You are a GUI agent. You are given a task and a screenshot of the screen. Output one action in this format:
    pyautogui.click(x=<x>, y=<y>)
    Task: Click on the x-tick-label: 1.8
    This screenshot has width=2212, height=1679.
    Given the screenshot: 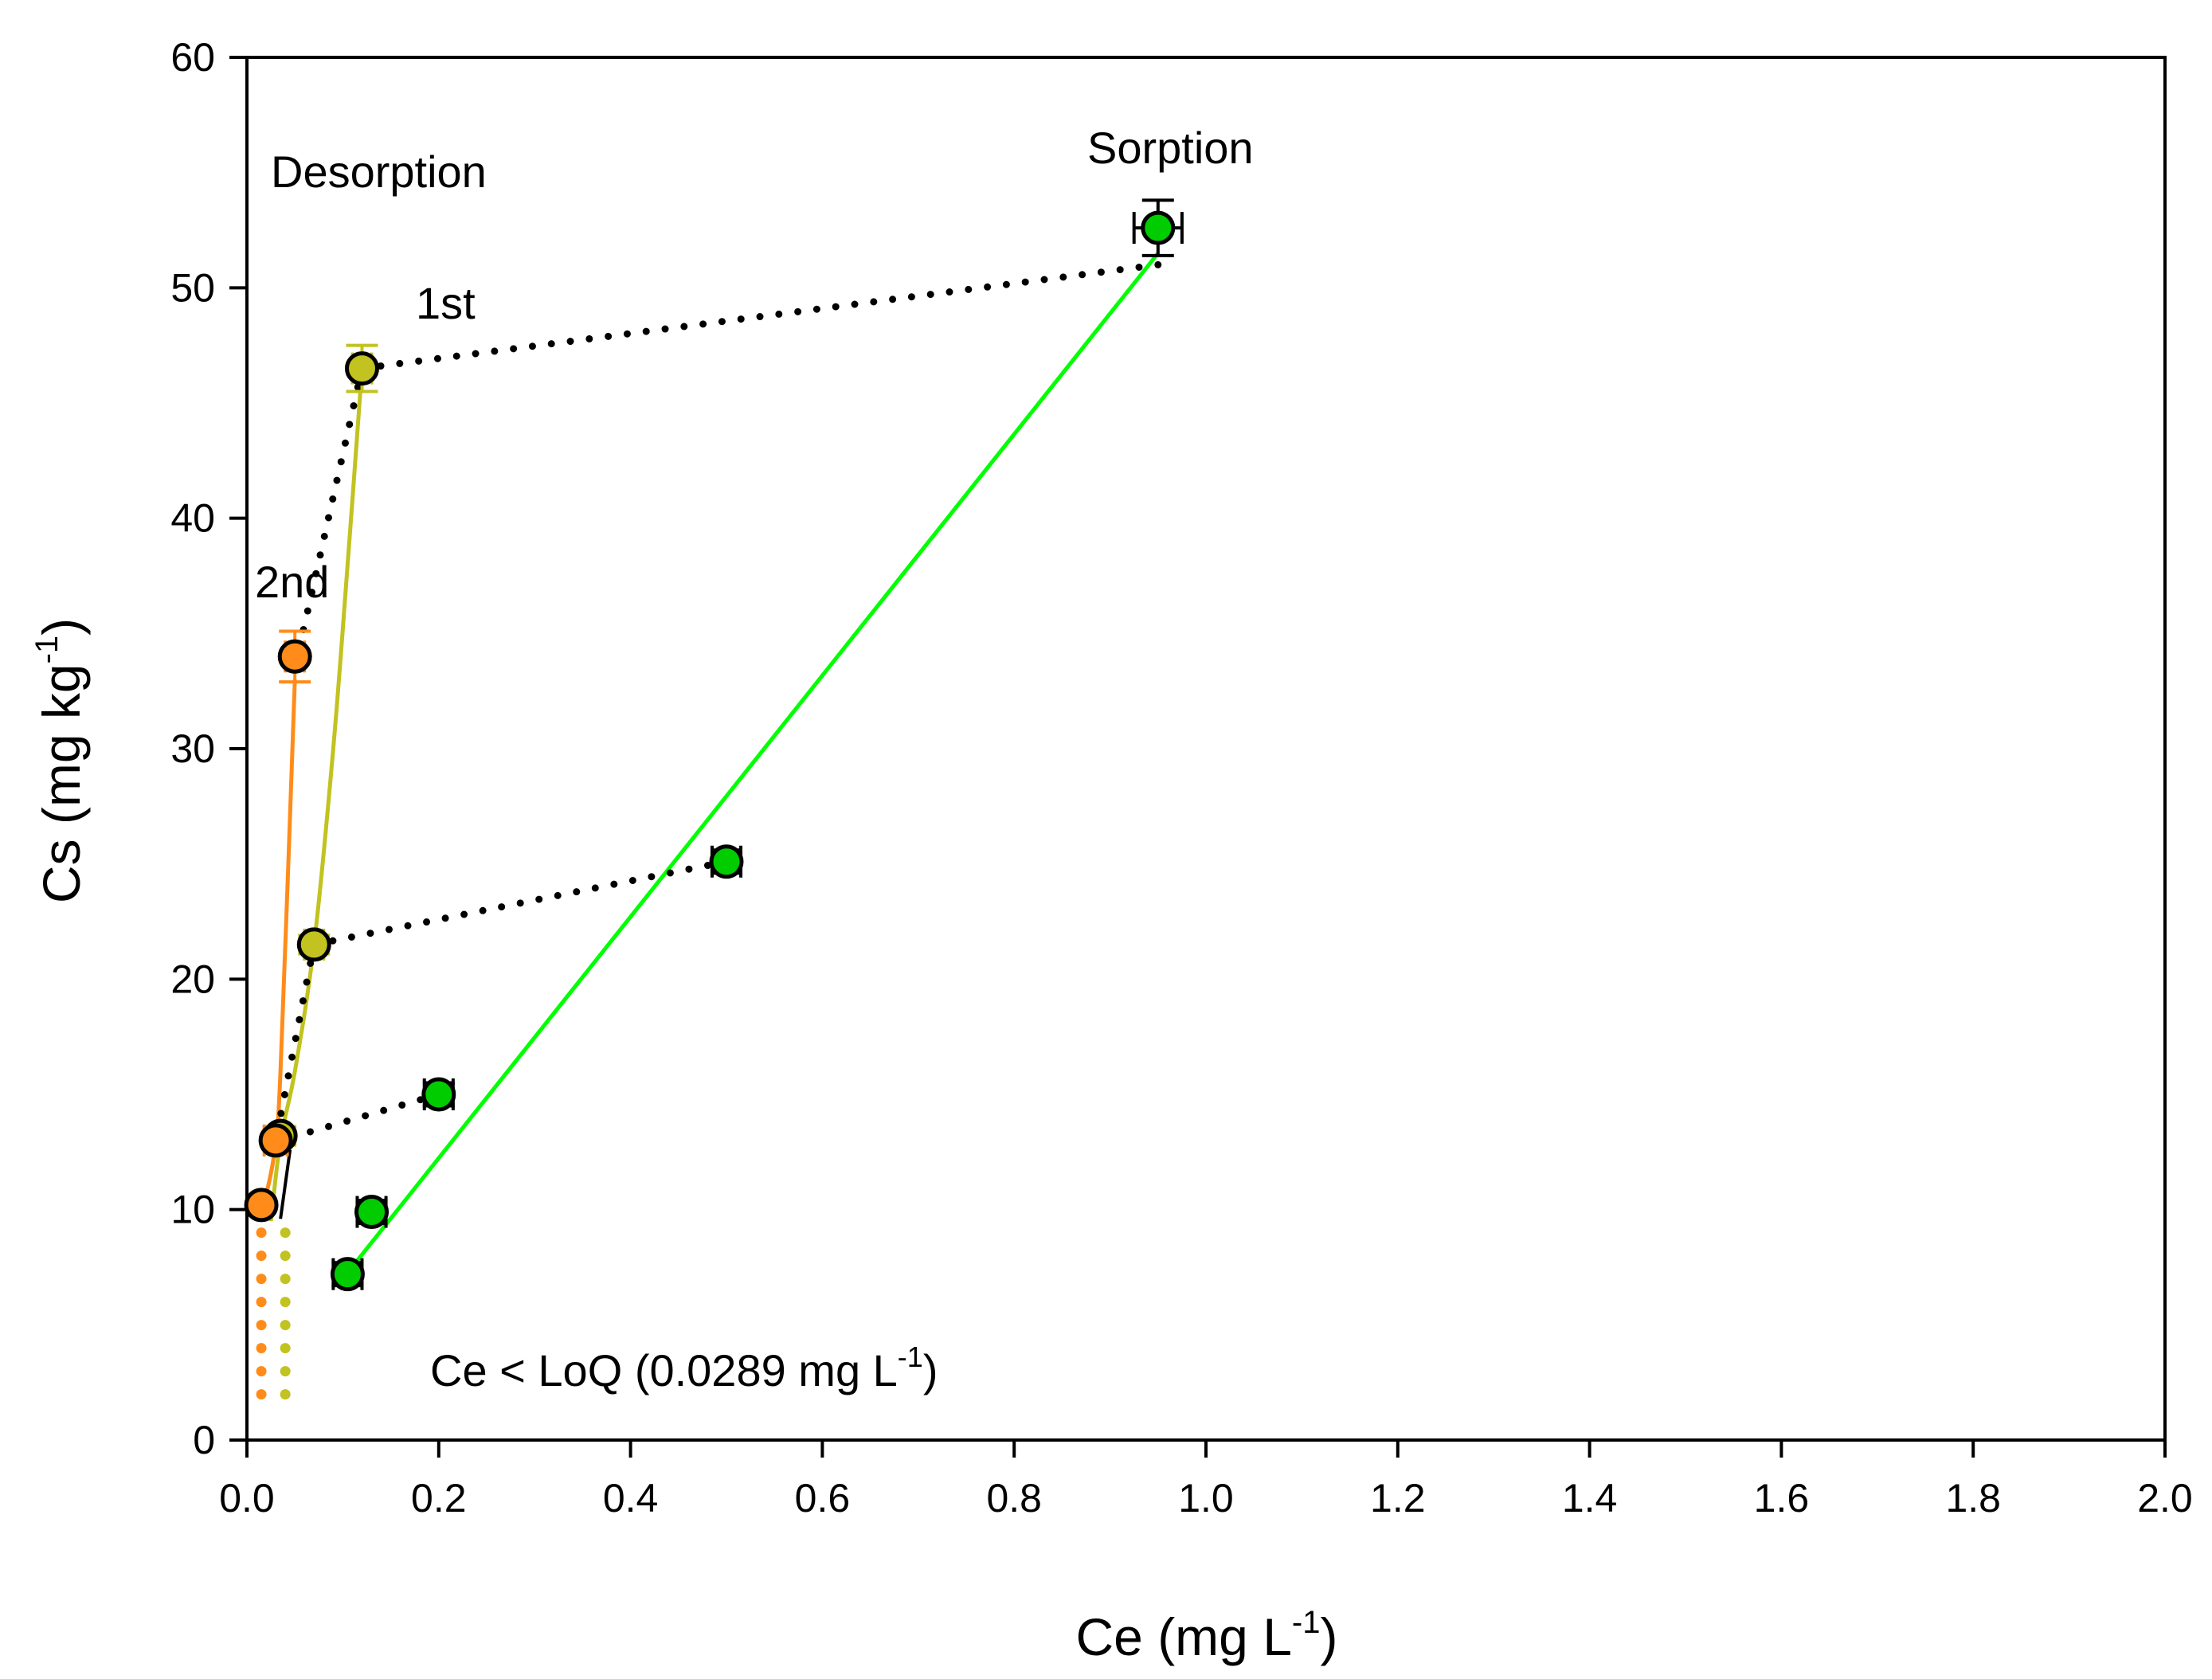 What is the action you would take?
    pyautogui.click(x=1973, y=1498)
    